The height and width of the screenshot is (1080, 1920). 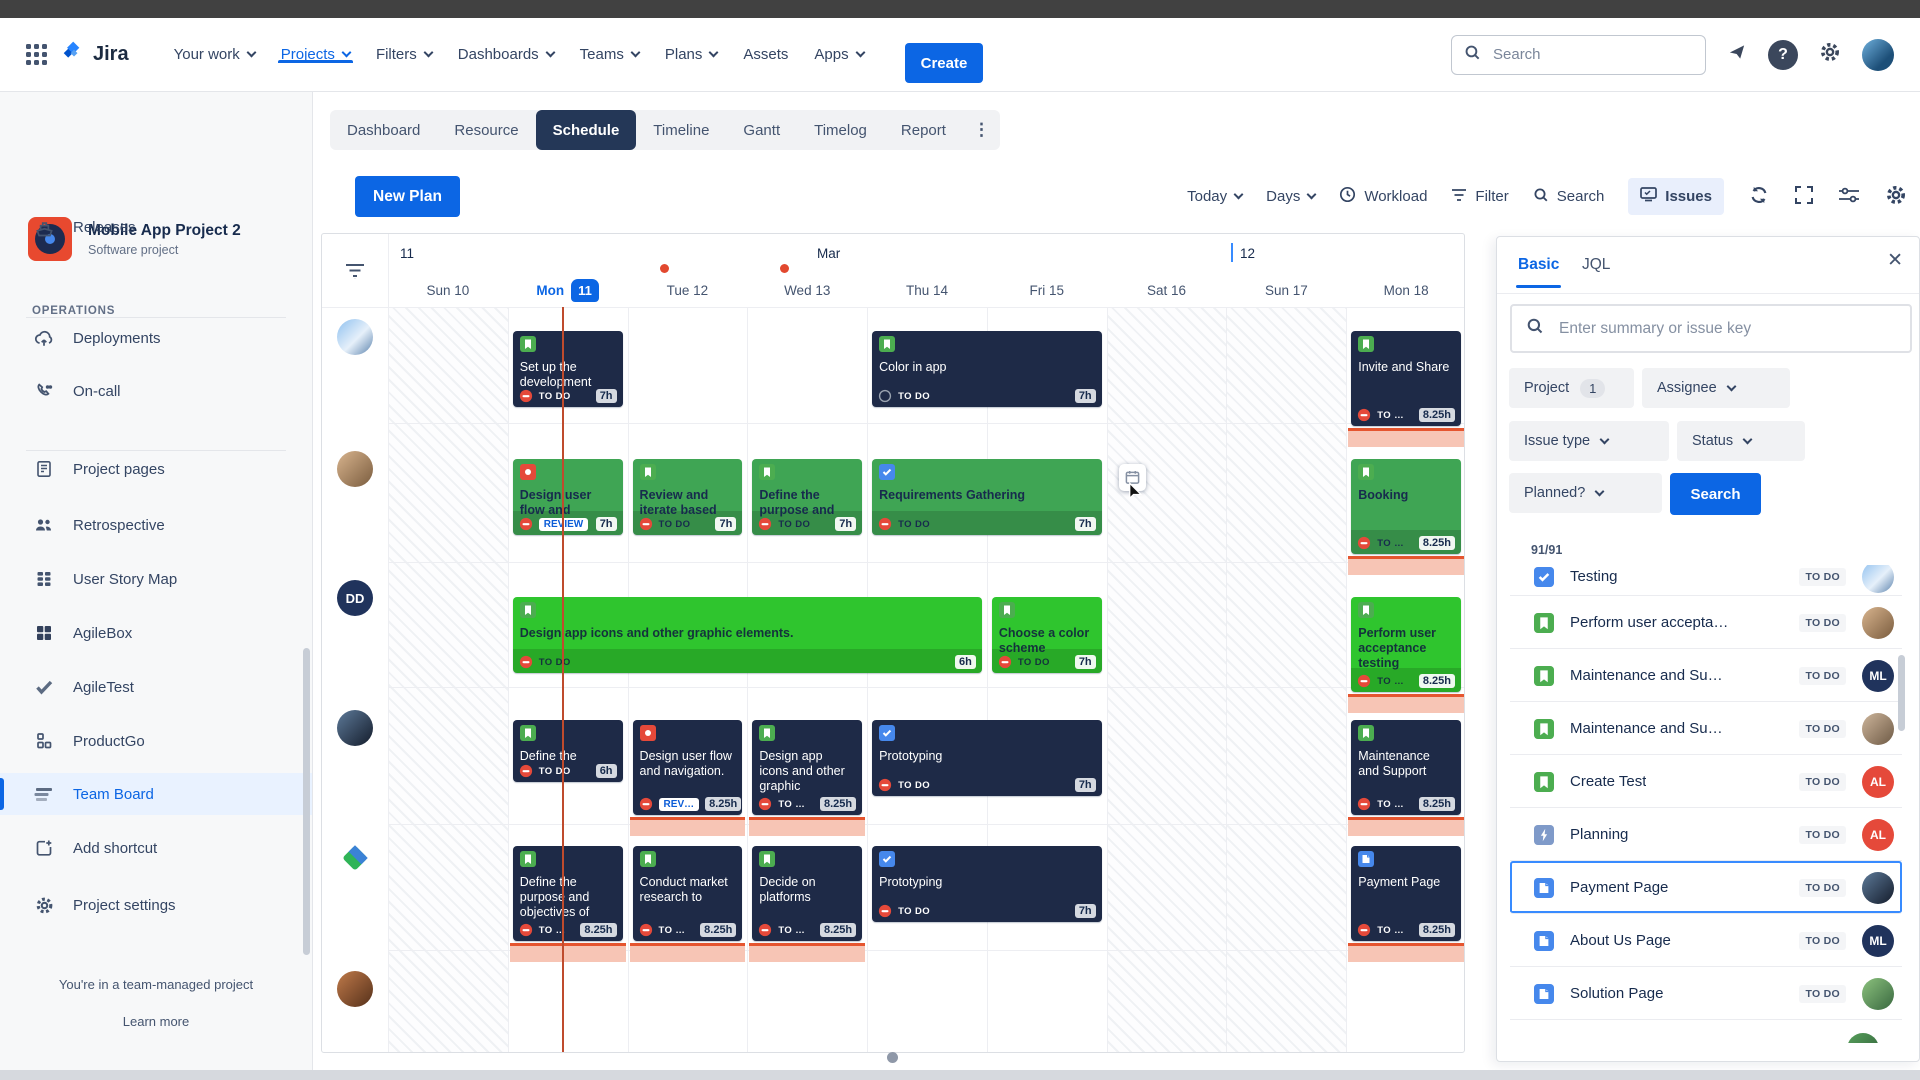 I want to click on tab-schedule: Schedule, so click(x=586, y=130).